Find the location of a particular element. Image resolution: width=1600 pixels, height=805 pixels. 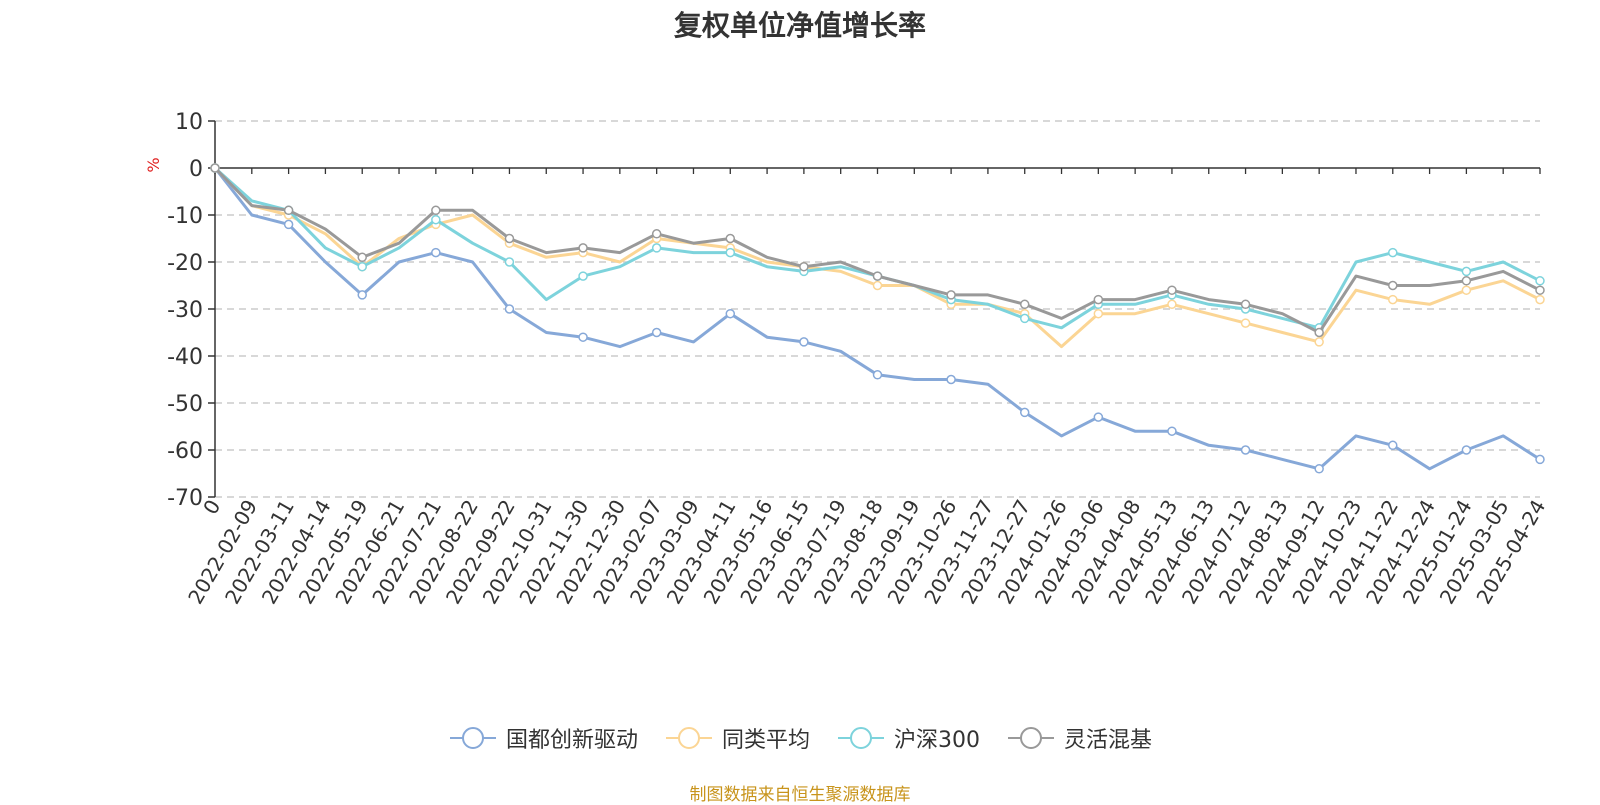

x-tick-label: 0 is located at coordinates (211, 507).